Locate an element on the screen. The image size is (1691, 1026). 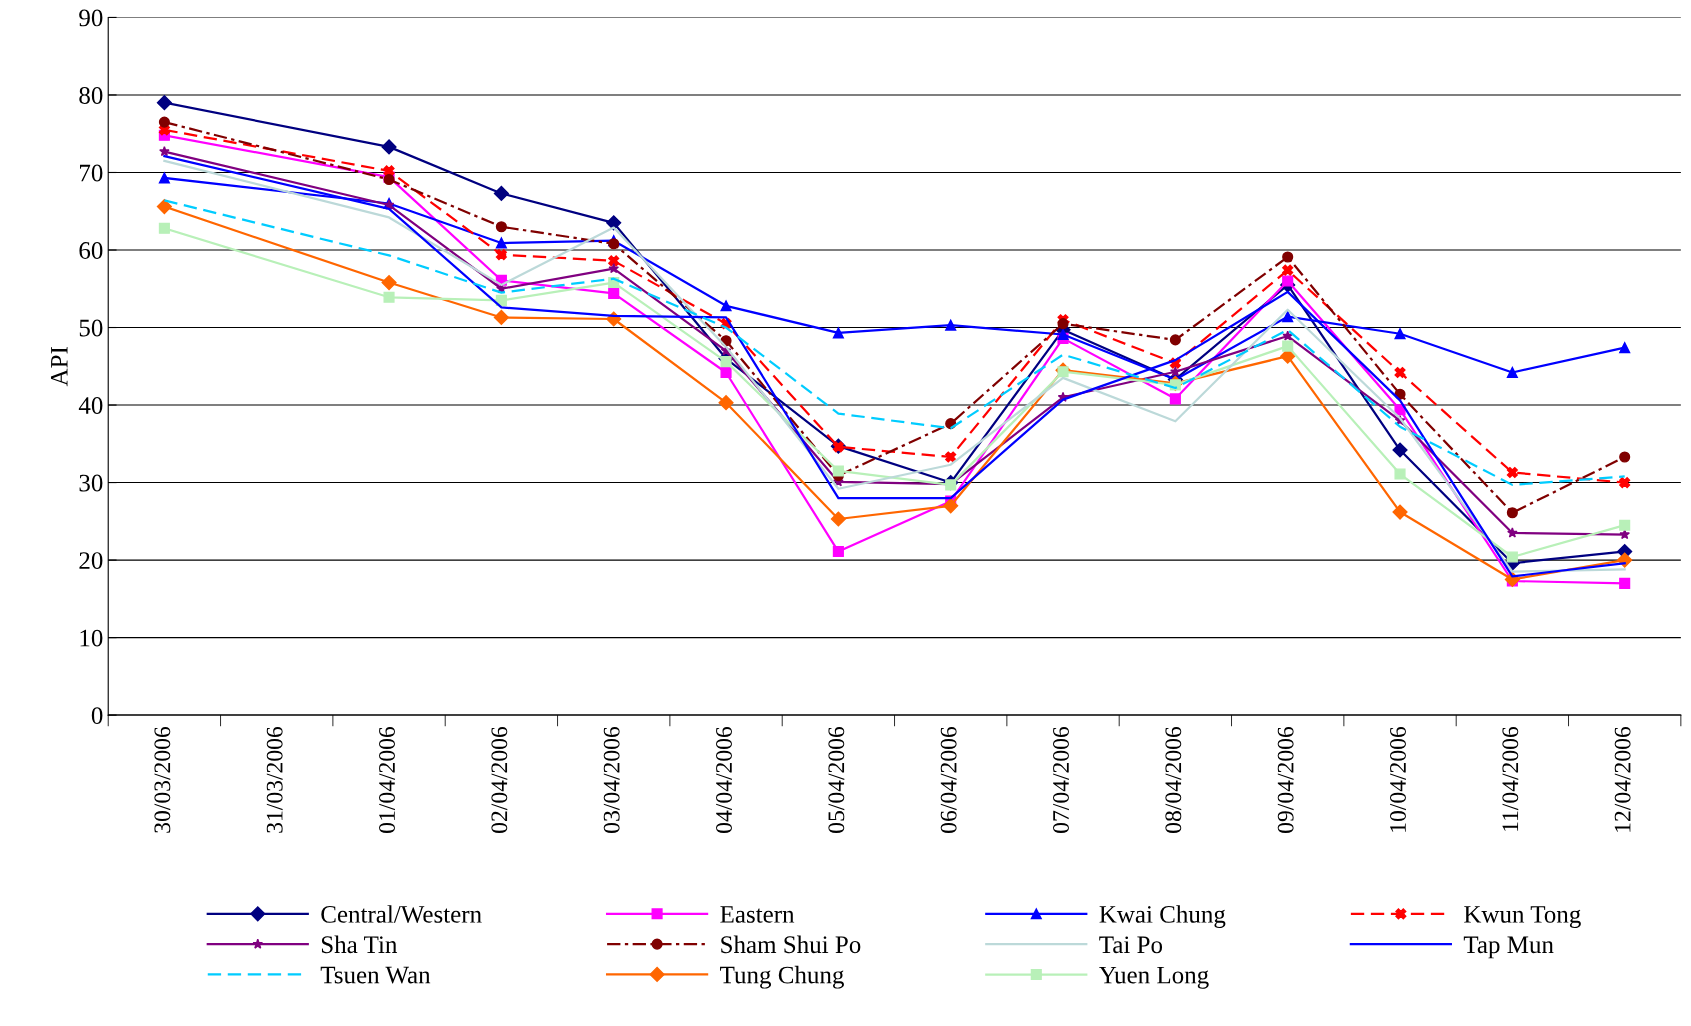
legend-label: Eastern is located at coordinates (757, 914).